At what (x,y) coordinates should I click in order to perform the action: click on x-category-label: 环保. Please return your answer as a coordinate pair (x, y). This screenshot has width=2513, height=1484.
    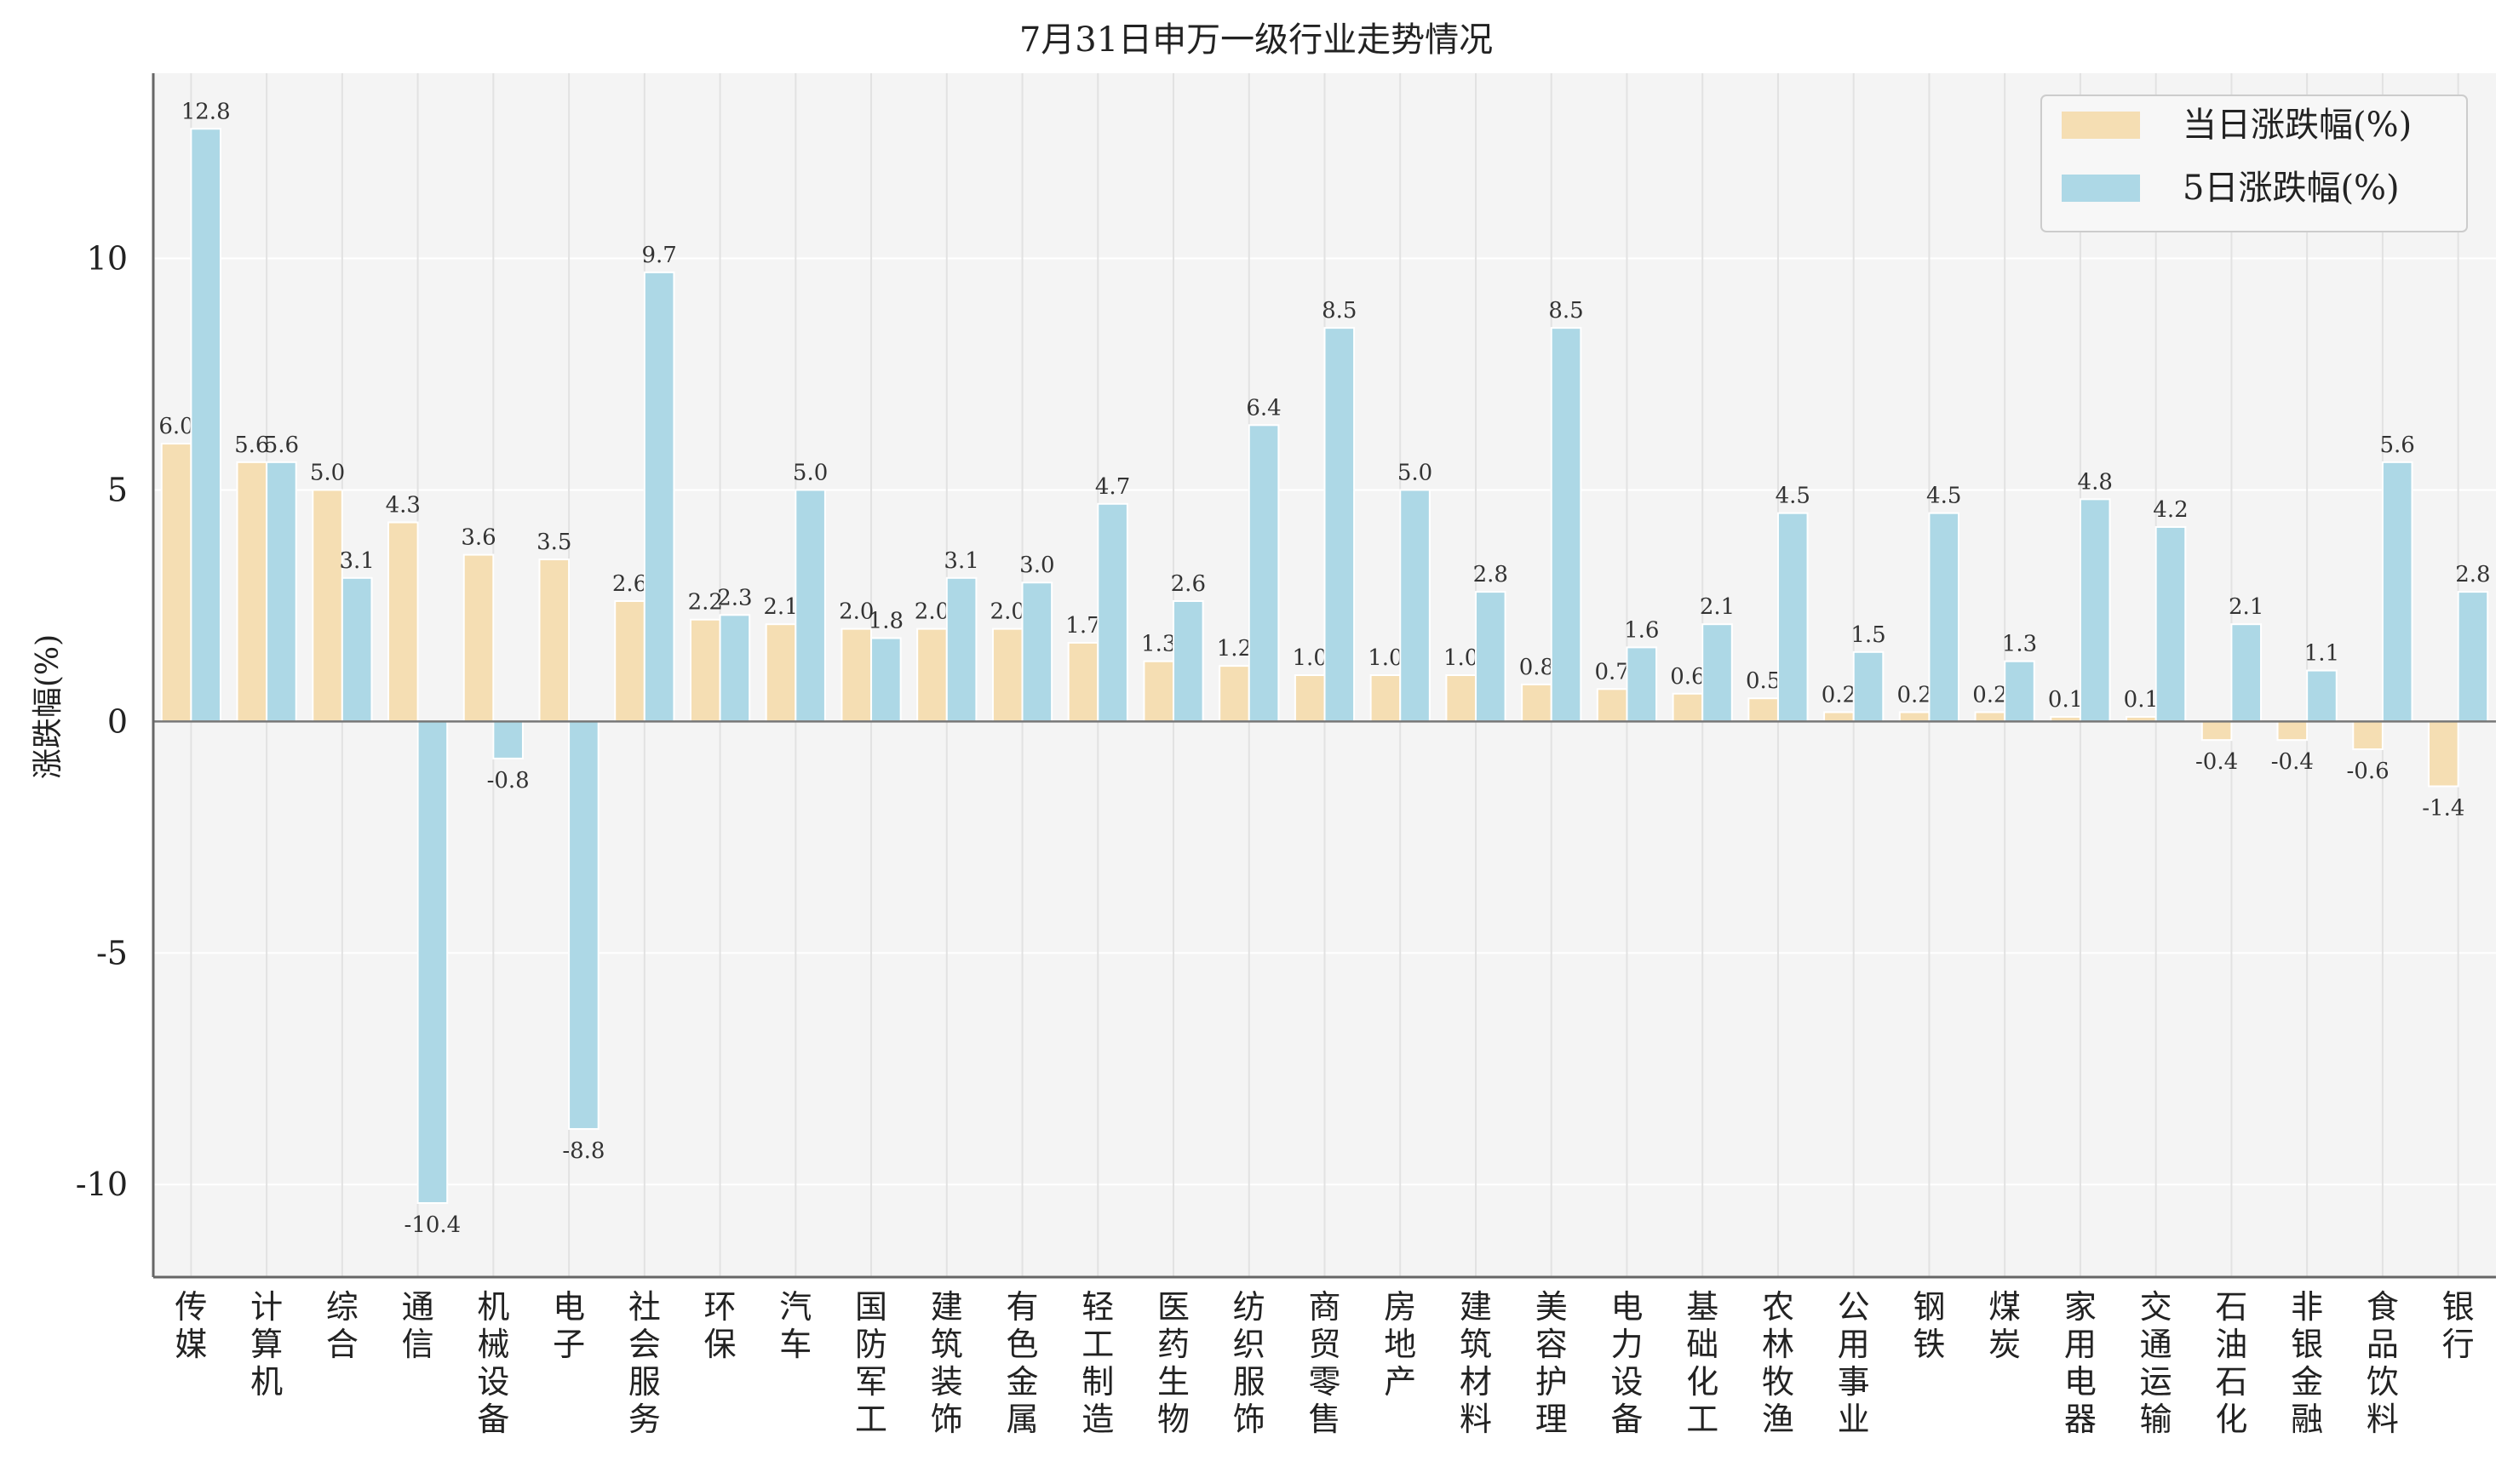
    Looking at the image, I should click on (720, 1325).